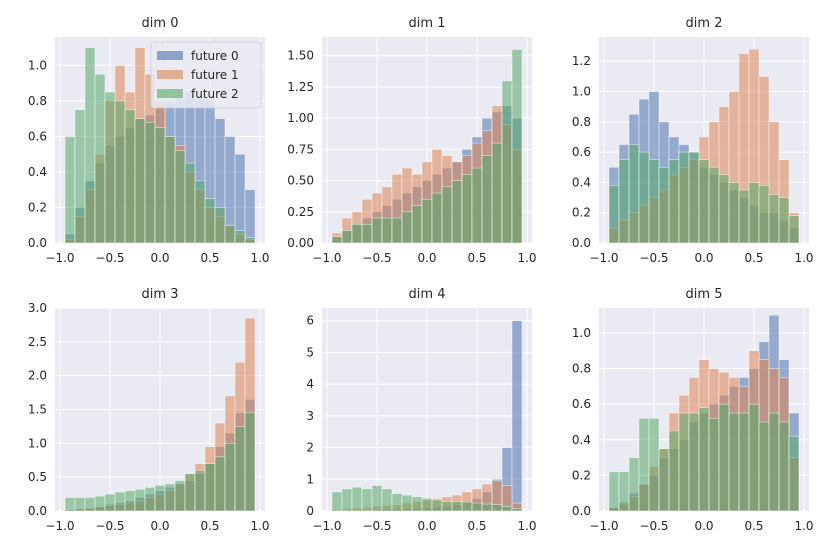 The height and width of the screenshot is (554, 830). I want to click on y-tick-label: 3, so click(310, 416).